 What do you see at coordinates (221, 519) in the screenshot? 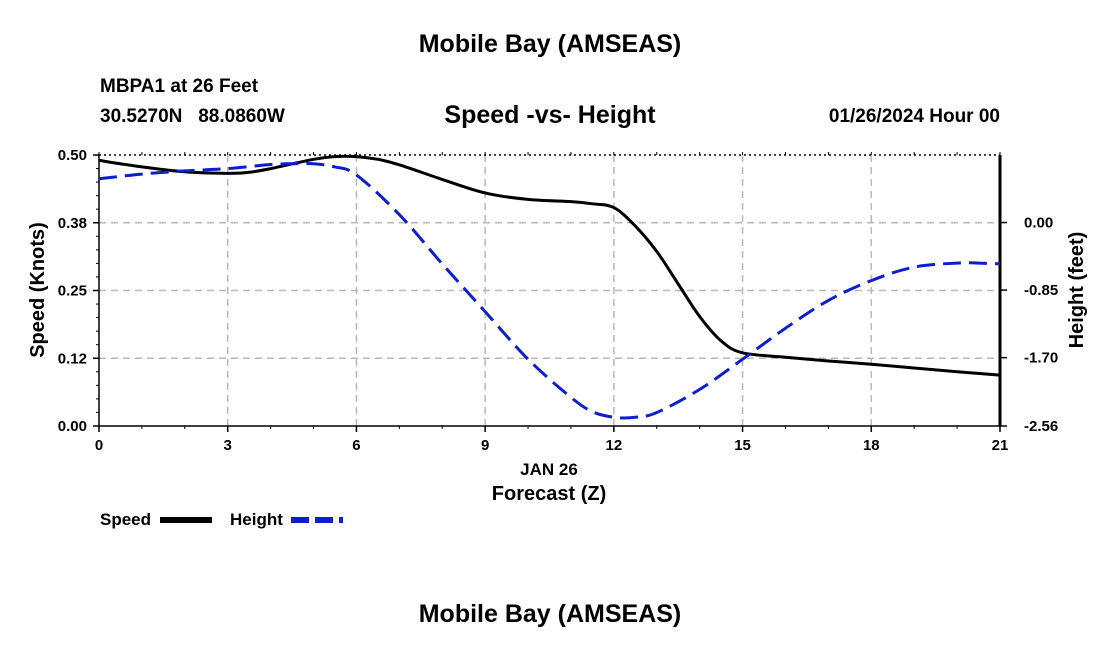
I see `legend: Speed Height` at bounding box center [221, 519].